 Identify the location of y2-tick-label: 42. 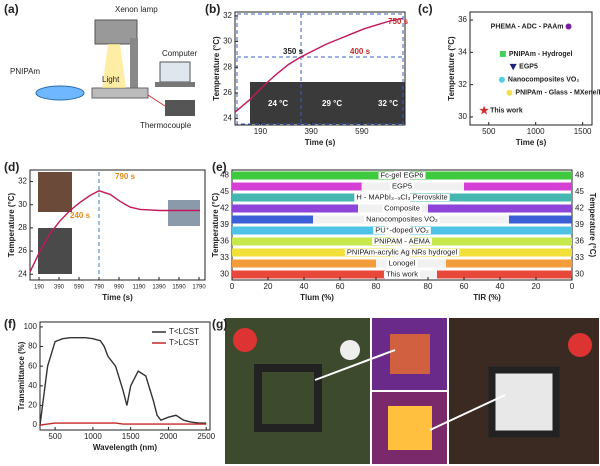
(579, 208).